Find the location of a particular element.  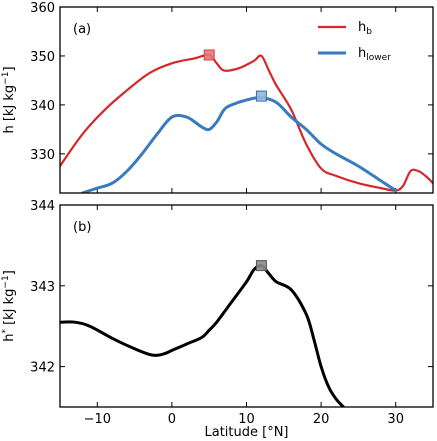

x-tick-label: 20 is located at coordinates (321, 419).